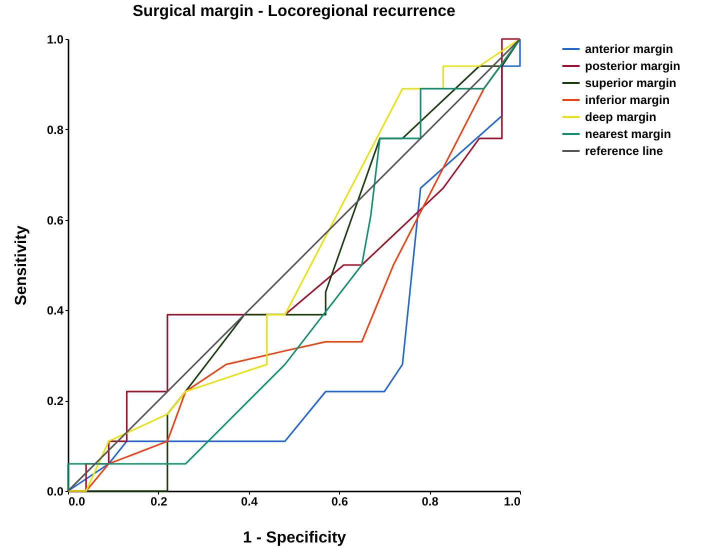 The height and width of the screenshot is (553, 716). What do you see at coordinates (632, 66) in the screenshot?
I see `legend-label: posterior margin` at bounding box center [632, 66].